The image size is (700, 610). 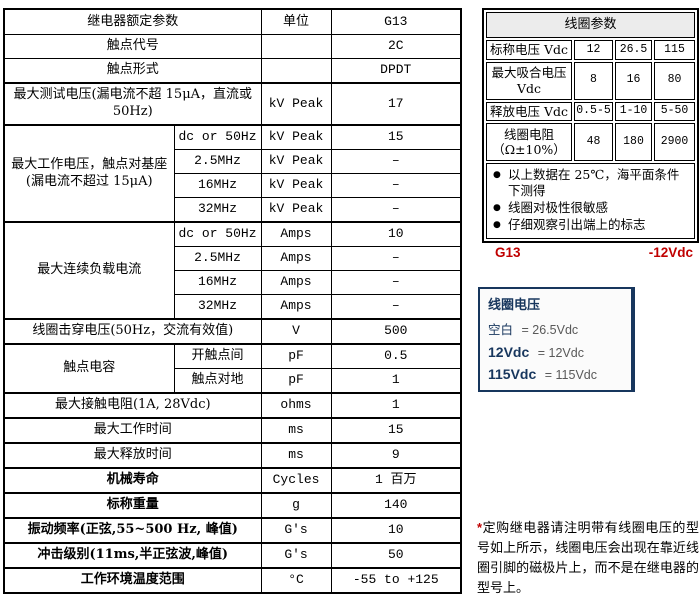 I want to click on value-cell: 50, so click(x=396, y=555).